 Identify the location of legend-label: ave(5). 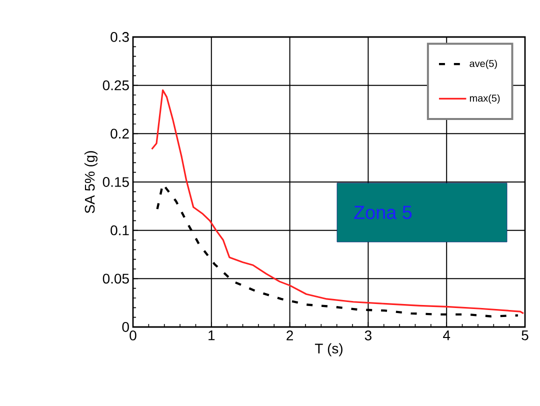
(483, 65).